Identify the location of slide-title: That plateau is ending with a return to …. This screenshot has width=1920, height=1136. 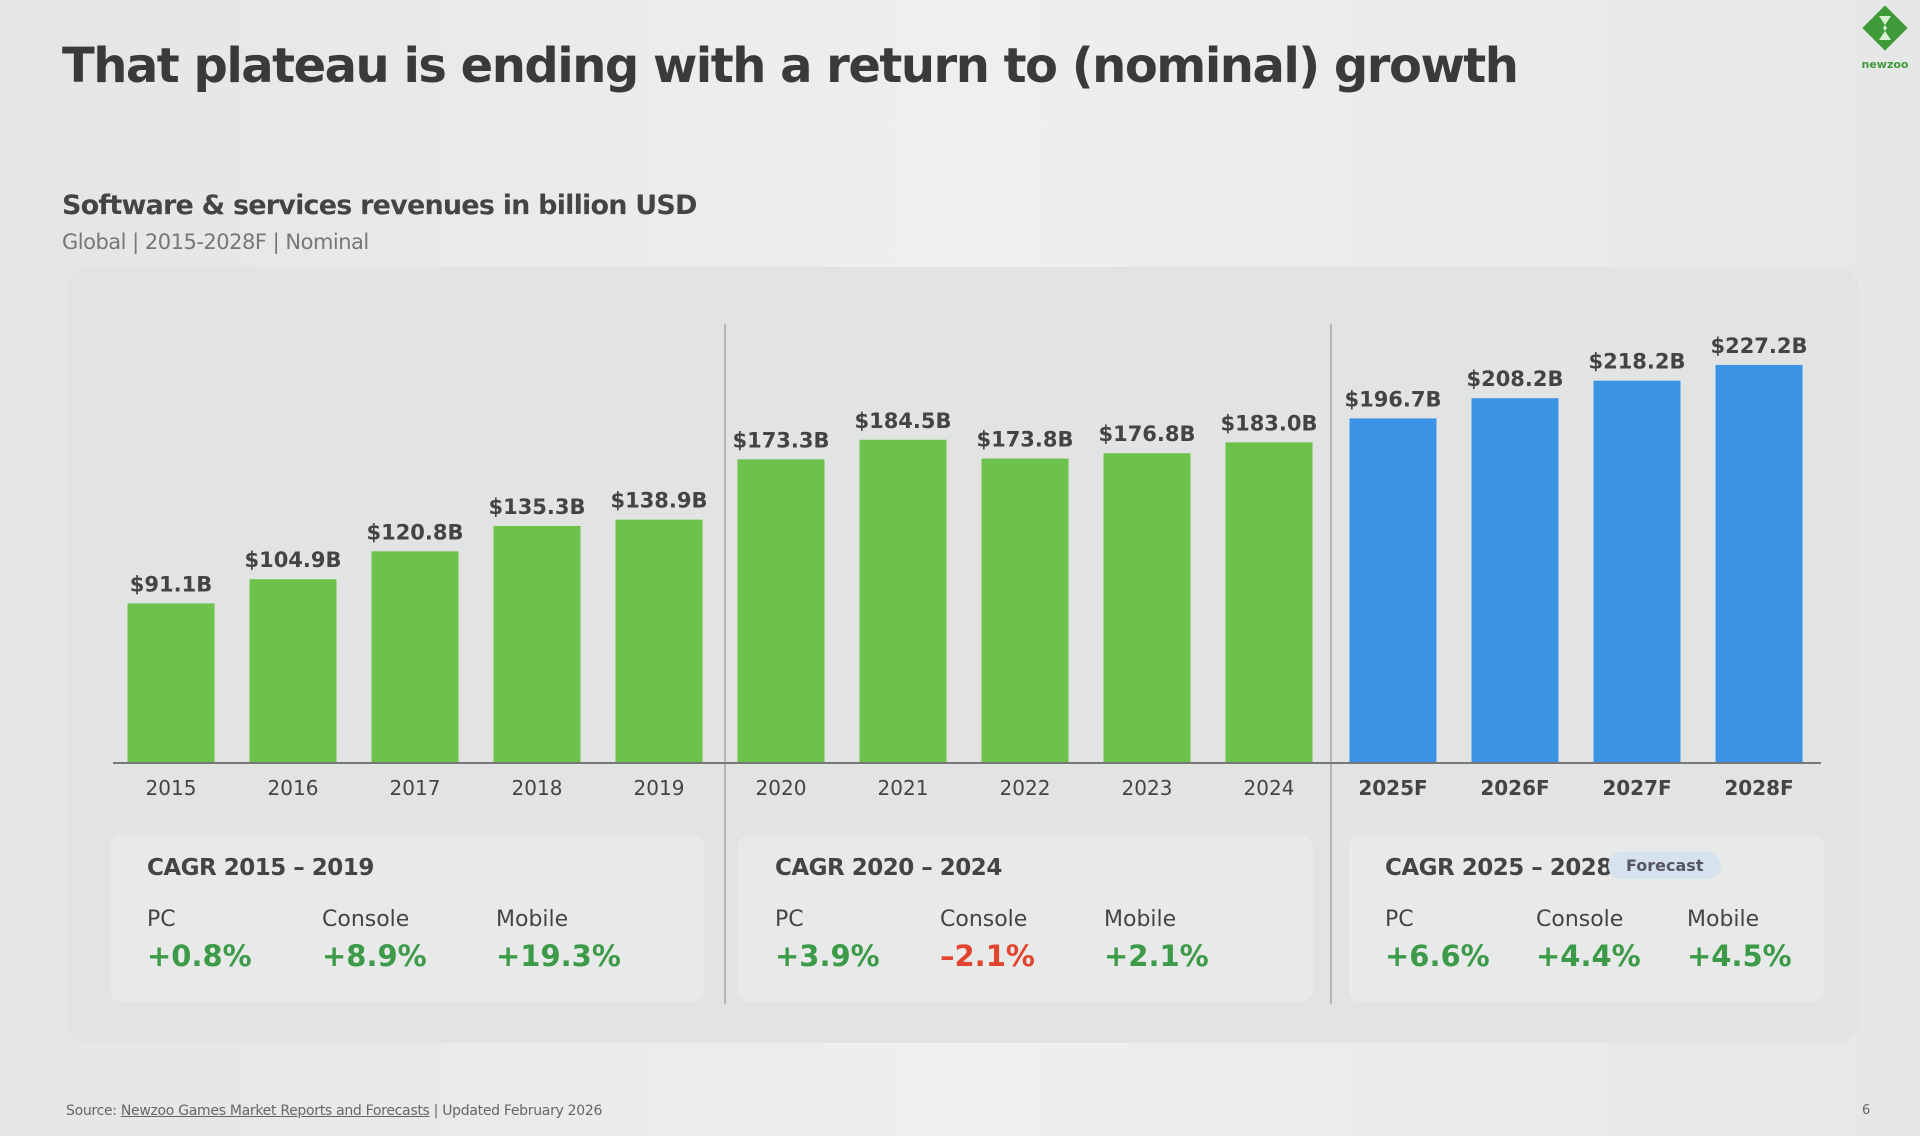
(790, 66).